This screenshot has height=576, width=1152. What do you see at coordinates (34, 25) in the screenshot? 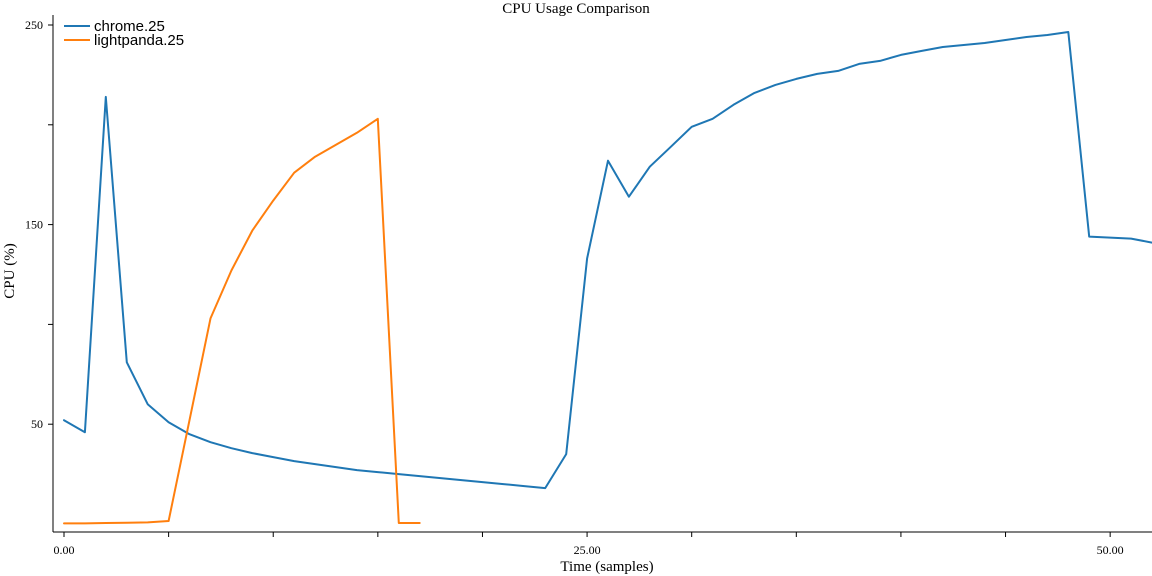
I see `y-tick-label: 250` at bounding box center [34, 25].